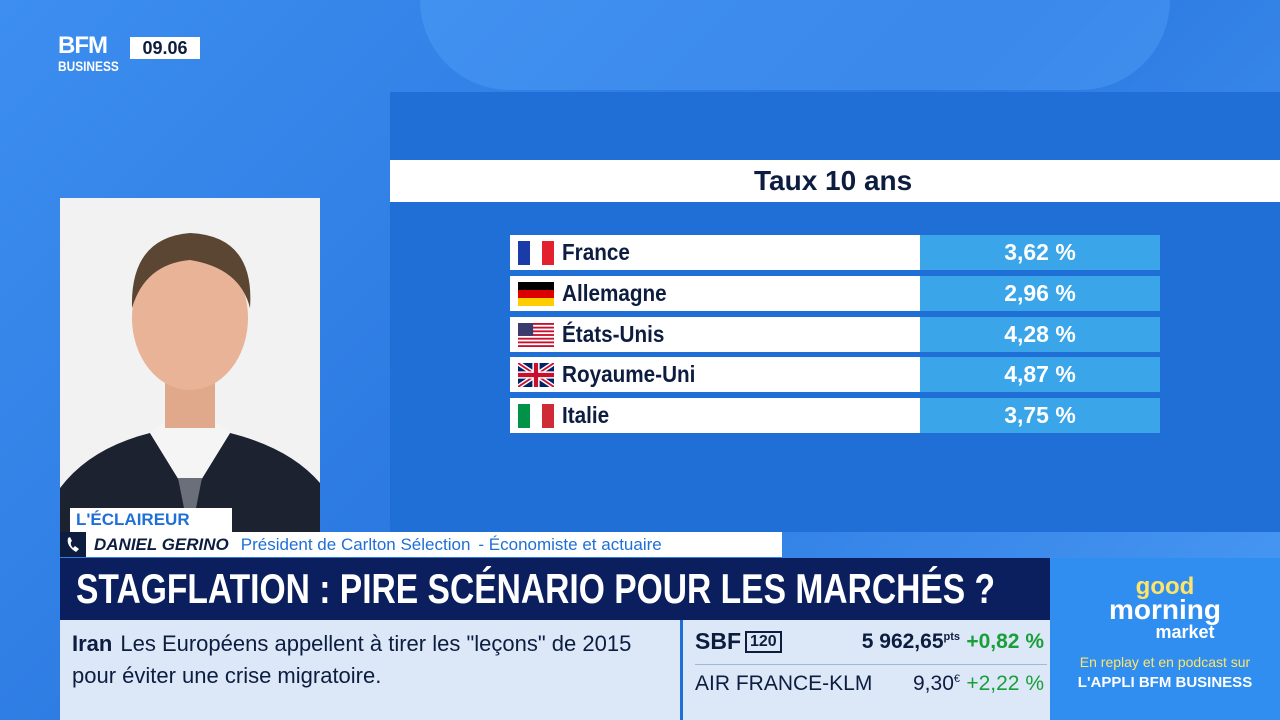 The width and height of the screenshot is (1280, 720). I want to click on index-name: SBF, so click(718, 641).